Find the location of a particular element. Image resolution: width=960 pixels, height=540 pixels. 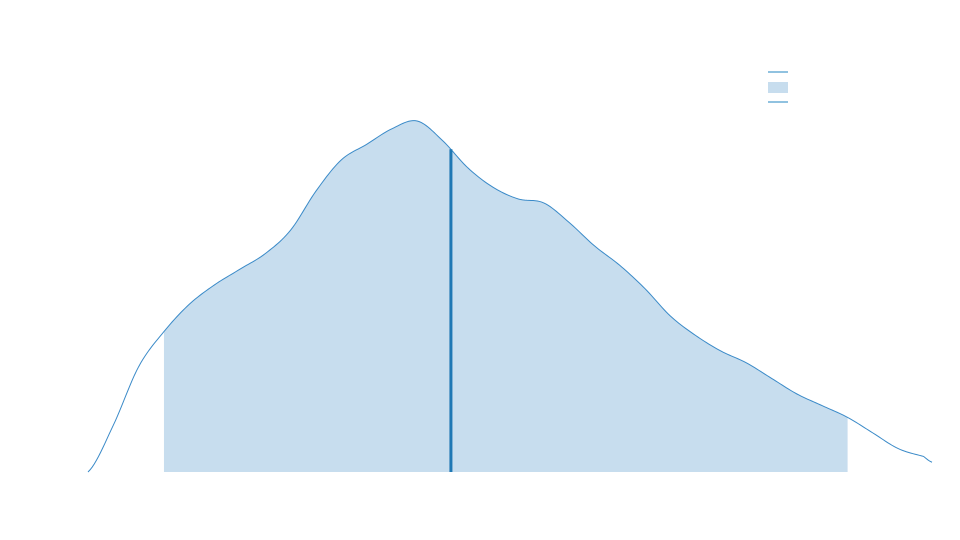

legend-patch is located at coordinates (778, 87).